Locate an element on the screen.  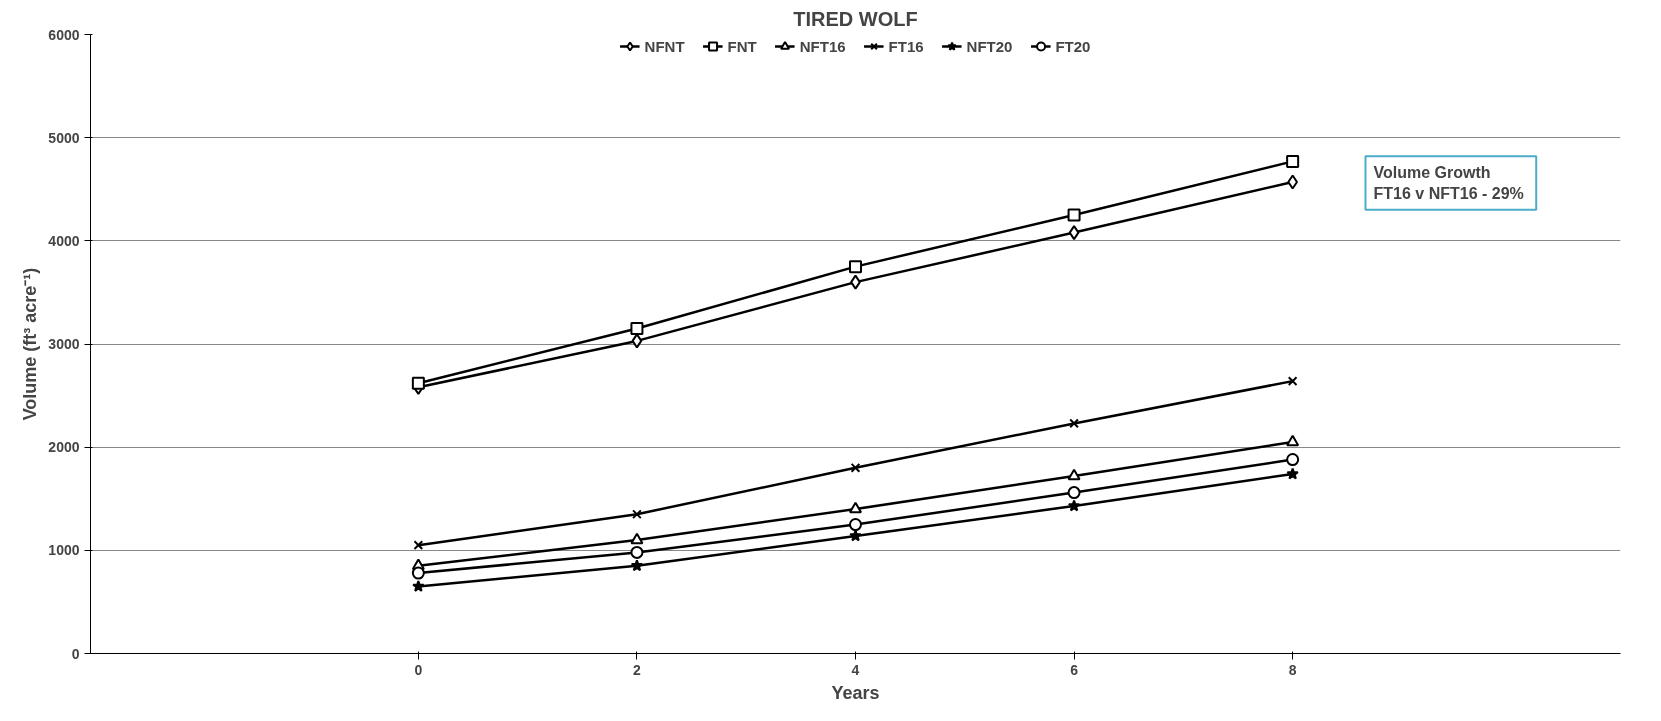
y-axis-title: Volume (ft³ acre⁻¹) is located at coordinates (30, 344).